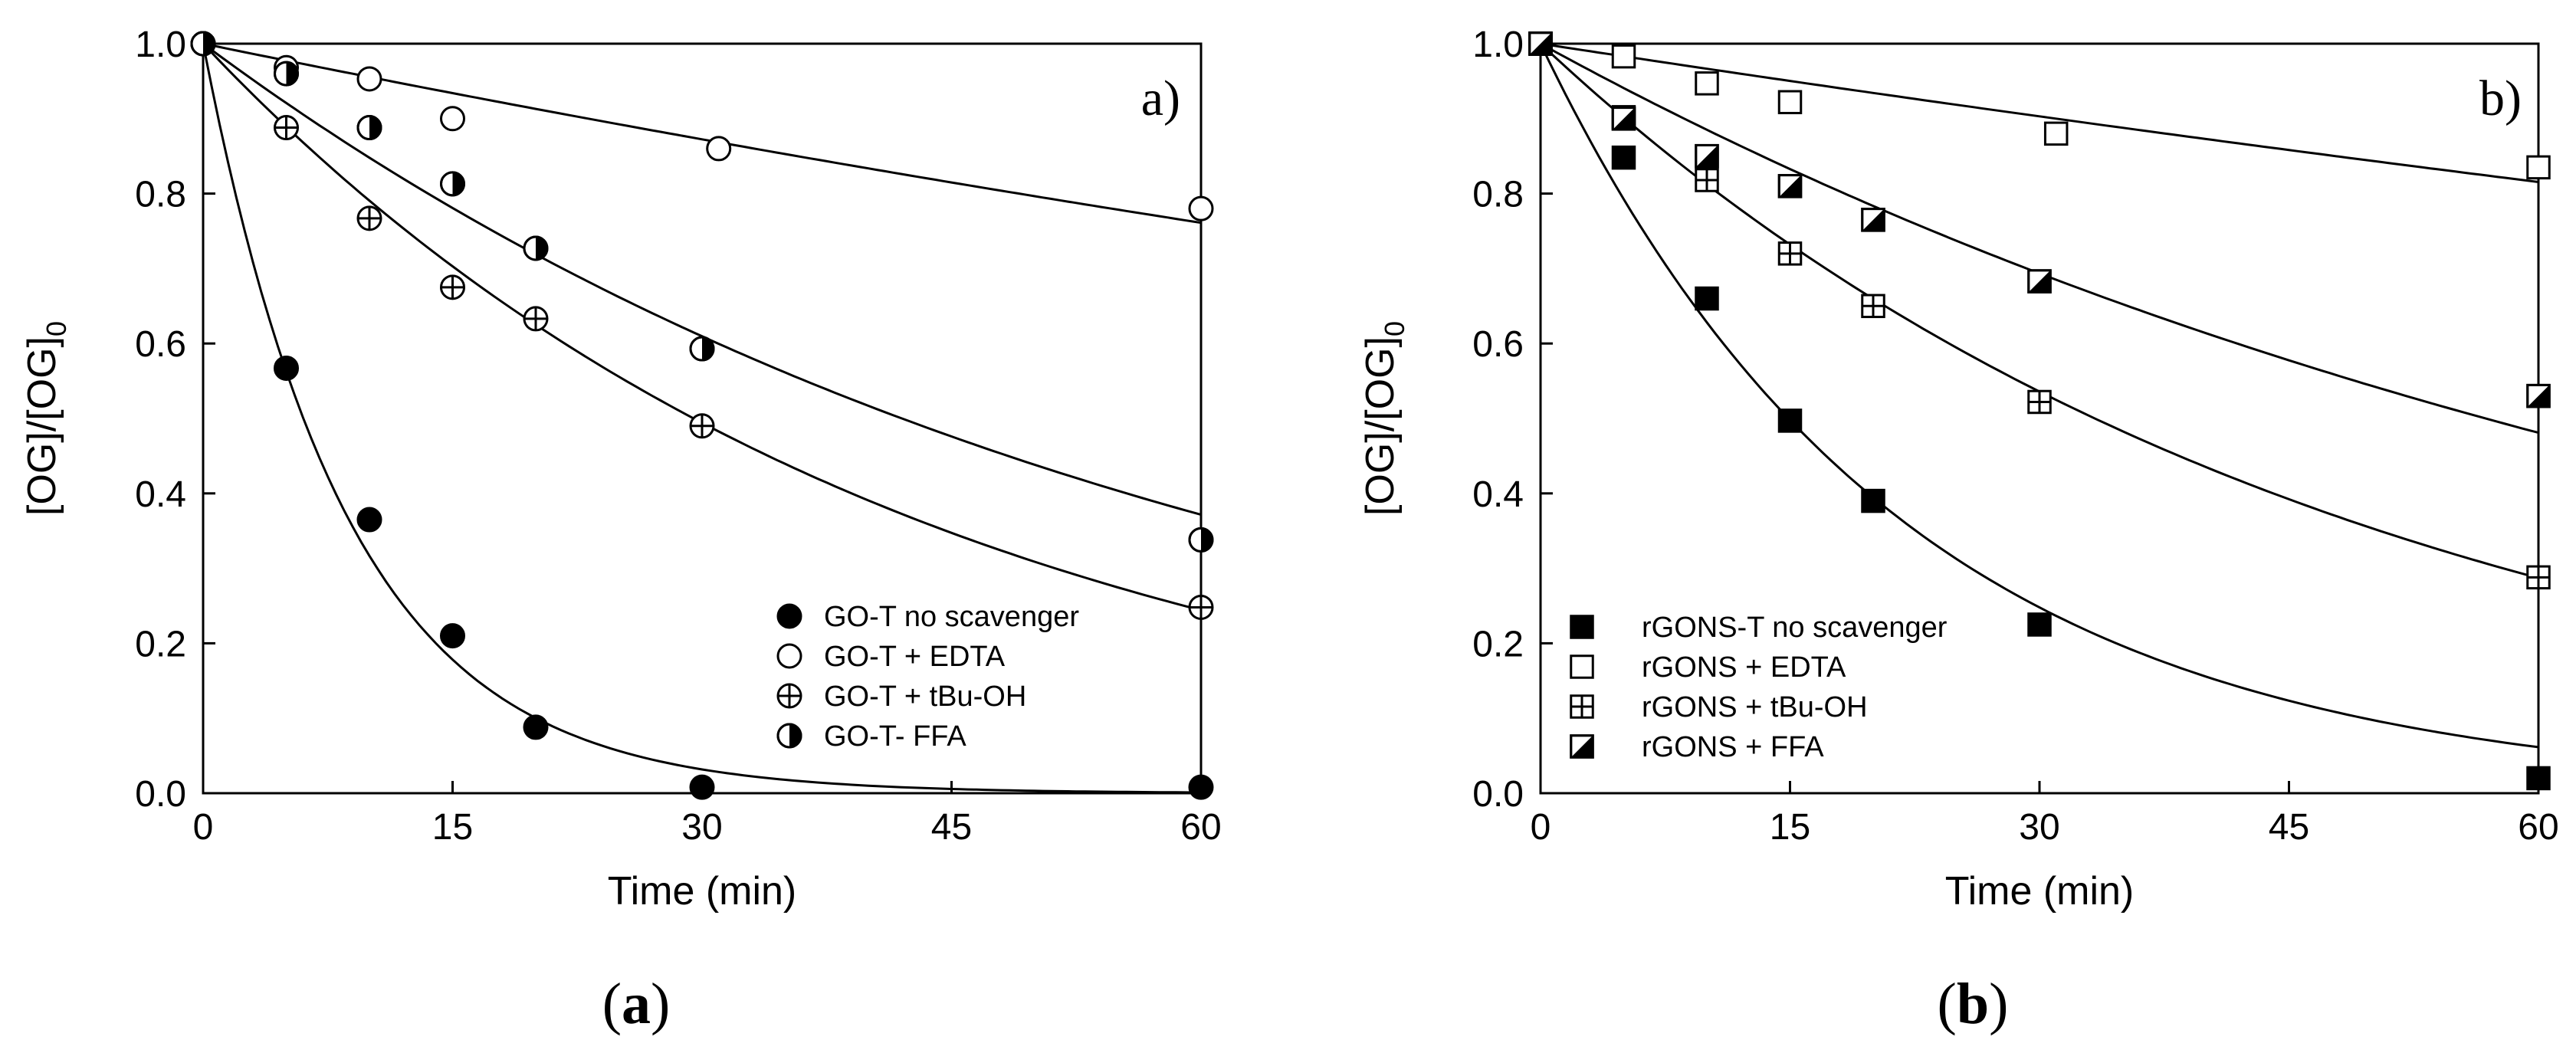 The image size is (2576, 1053). Describe the element at coordinates (1744, 667) in the screenshot. I see `legend-label: rGONS + EDTA` at that location.